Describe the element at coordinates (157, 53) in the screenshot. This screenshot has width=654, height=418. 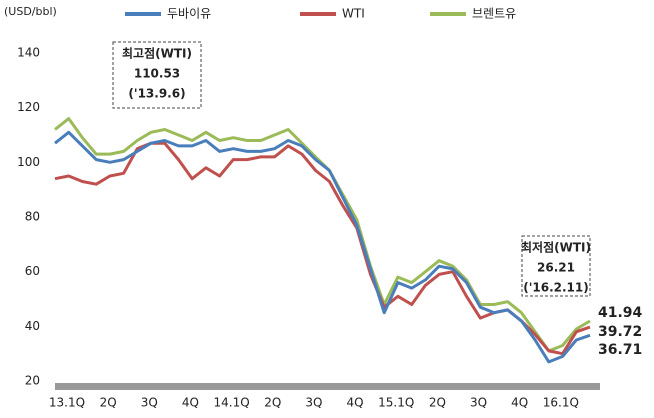
I see `annotation-text: 최고점(WTI)` at that location.